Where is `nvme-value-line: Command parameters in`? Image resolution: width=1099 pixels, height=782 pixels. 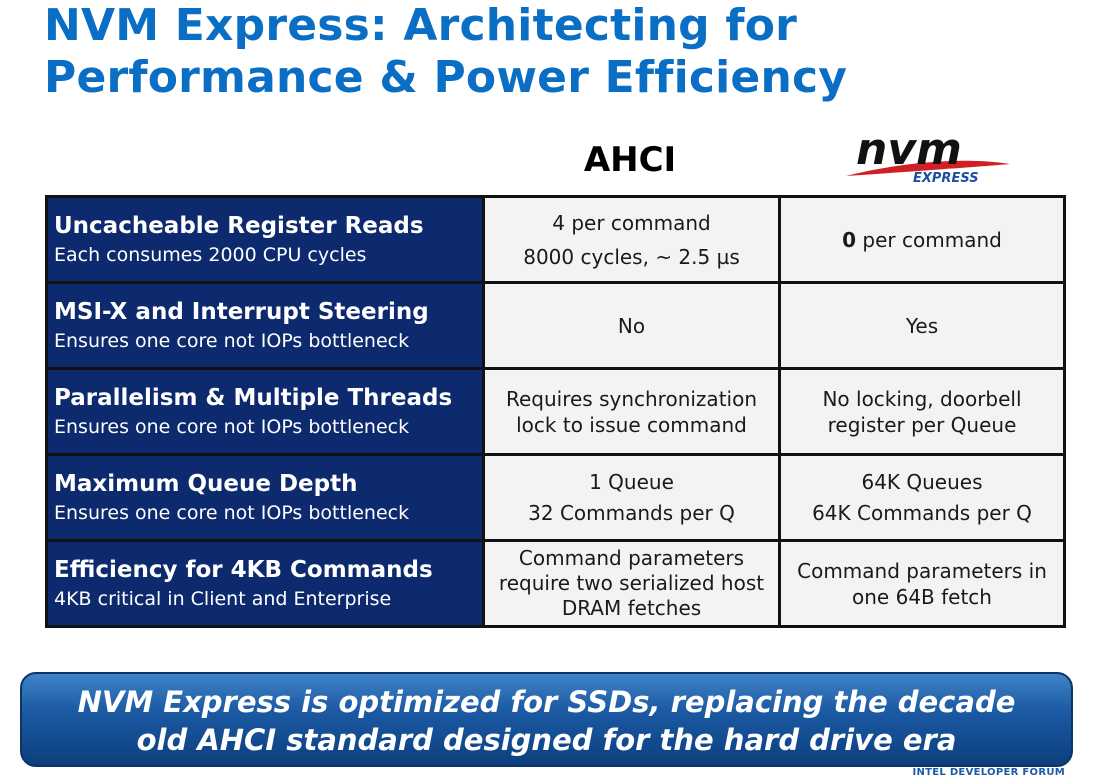 nvme-value-line: Command parameters in is located at coordinates (922, 570).